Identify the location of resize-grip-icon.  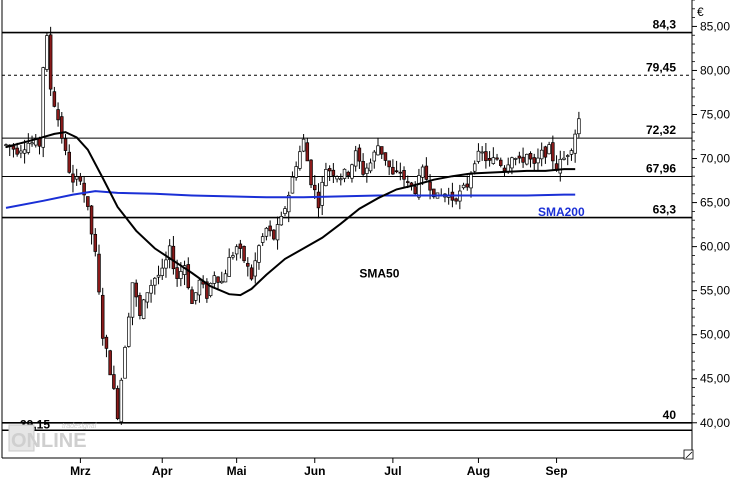
(688, 454).